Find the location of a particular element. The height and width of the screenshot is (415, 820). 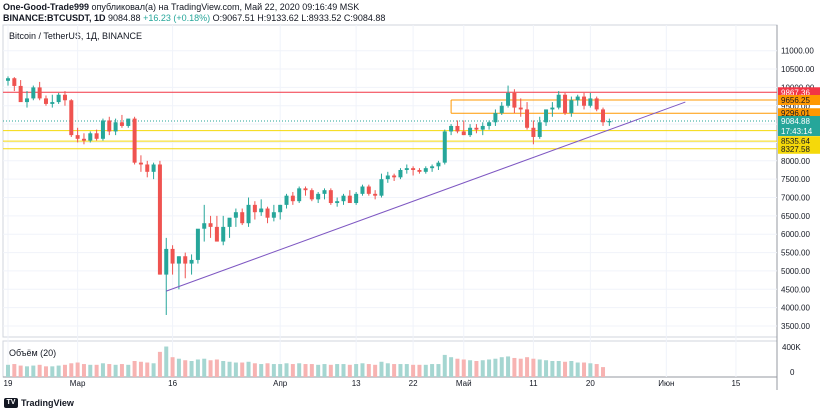

author-name: One-Good-Trade999 is located at coordinates (46, 7).